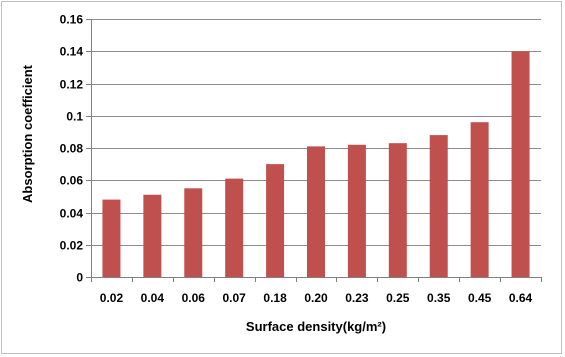 The image size is (565, 357). I want to click on x-axis-title: Surface density(kg/m²), so click(316, 326).